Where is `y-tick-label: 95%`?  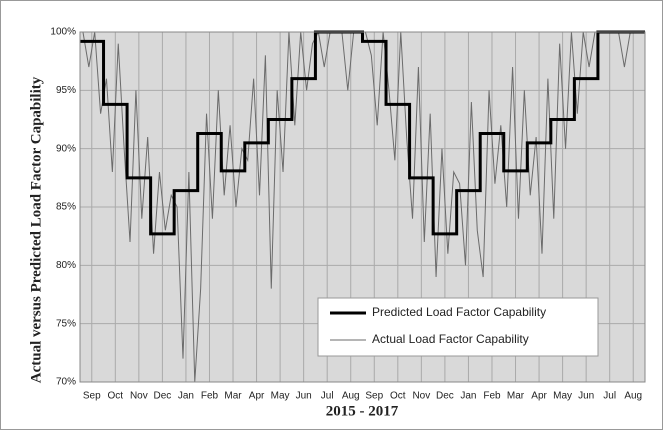 y-tick-label: 95% is located at coordinates (66, 90).